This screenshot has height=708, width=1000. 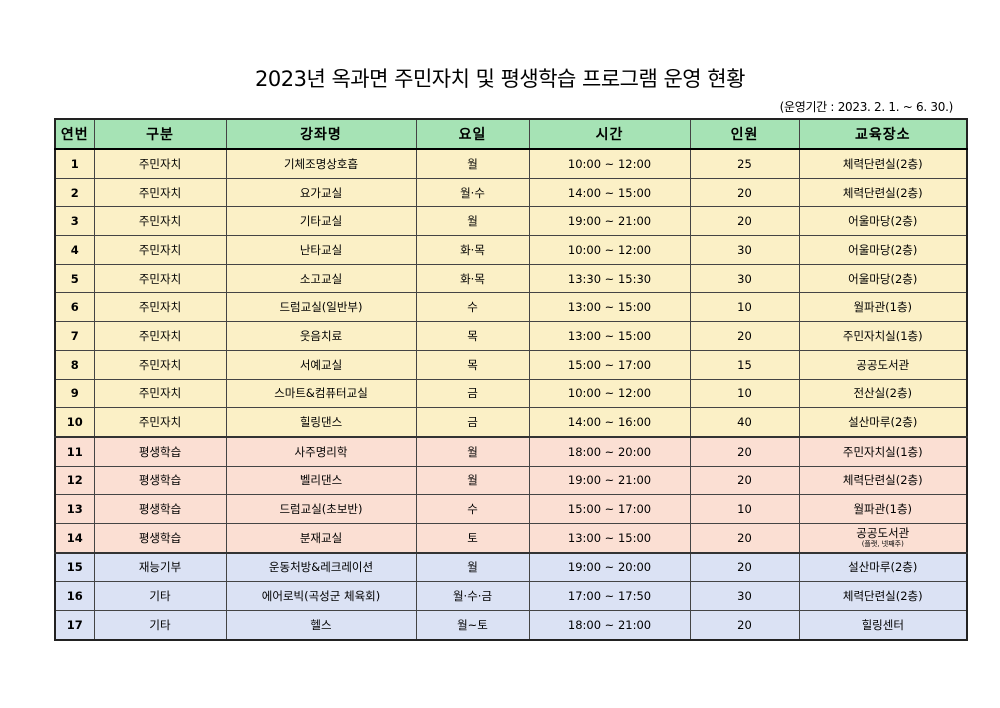 I want to click on cell-no: 9, so click(x=74, y=393).